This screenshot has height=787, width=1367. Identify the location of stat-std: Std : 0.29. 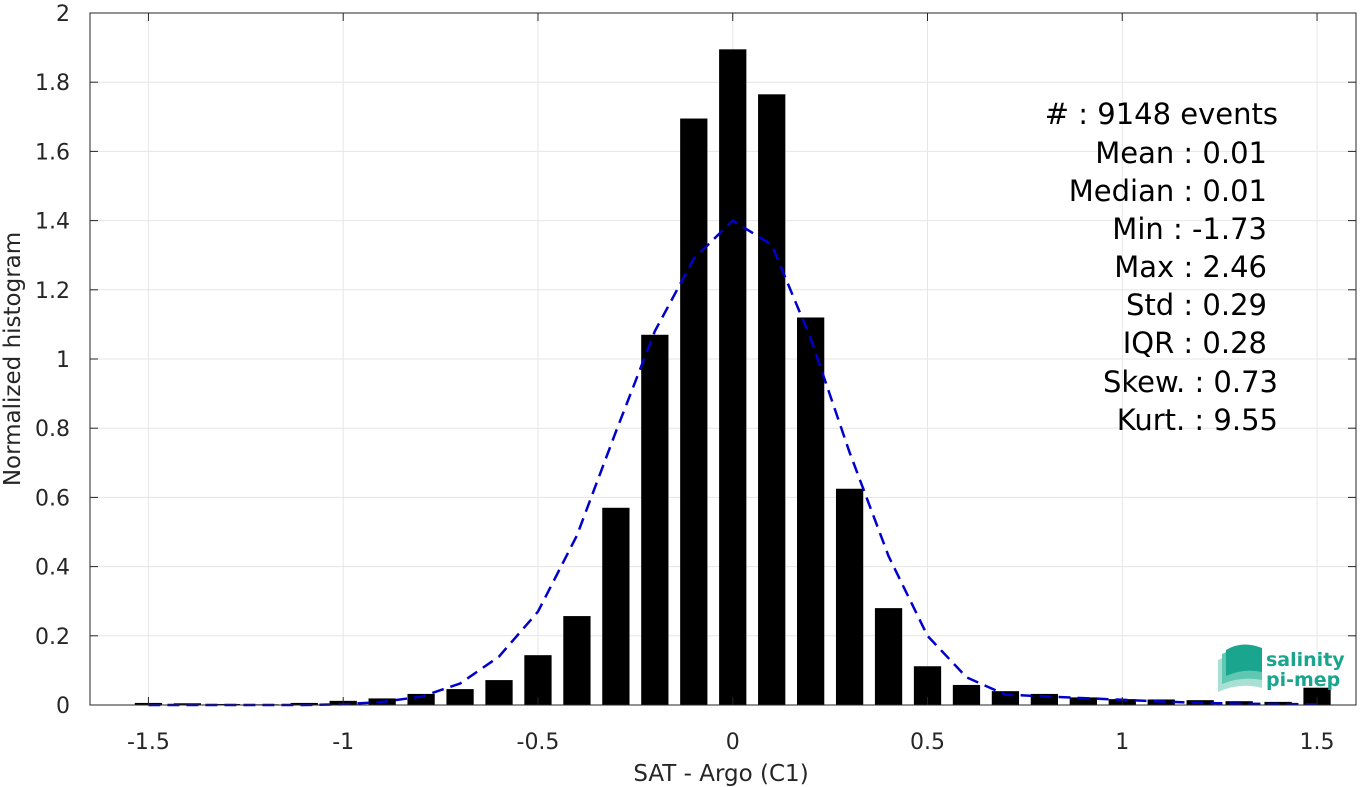
(1196, 305).